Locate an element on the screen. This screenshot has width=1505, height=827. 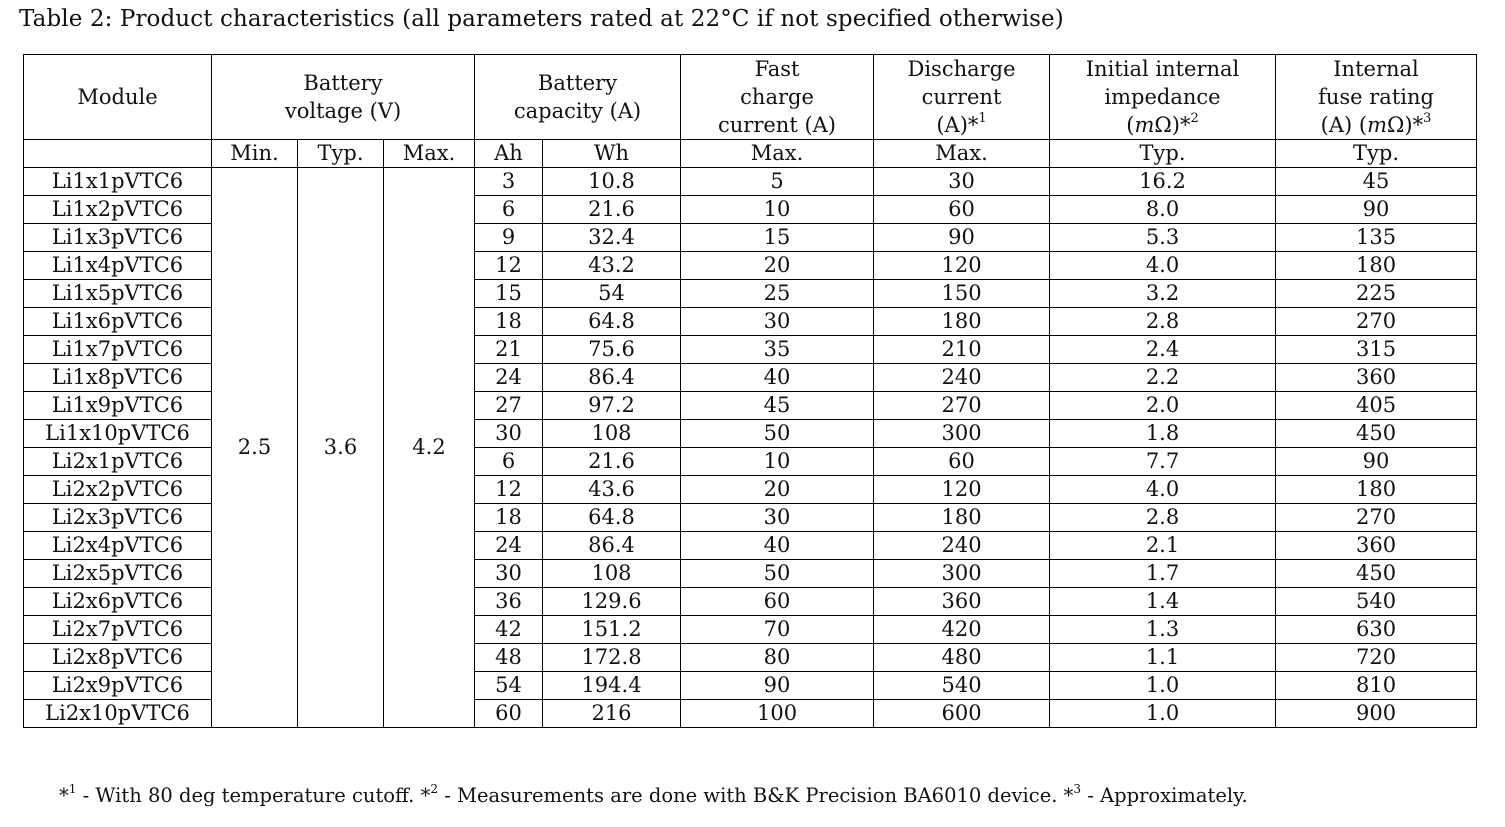
footnote-2-sup: 2 is located at coordinates (434, 788).